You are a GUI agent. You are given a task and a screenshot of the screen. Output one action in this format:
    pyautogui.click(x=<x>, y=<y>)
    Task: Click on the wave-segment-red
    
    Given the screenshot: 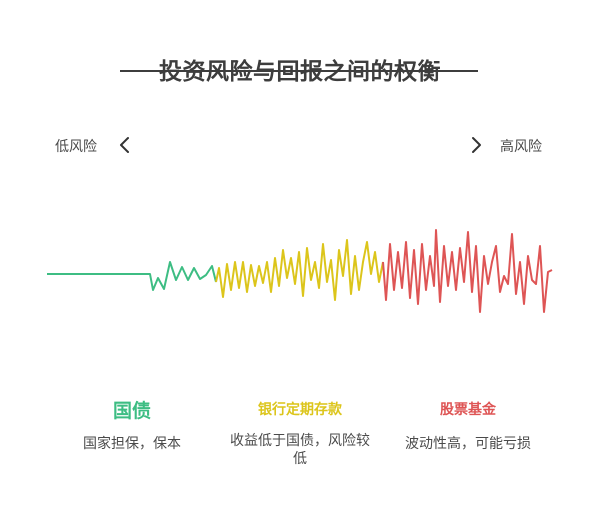 What is the action you would take?
    pyautogui.click(x=467, y=271)
    